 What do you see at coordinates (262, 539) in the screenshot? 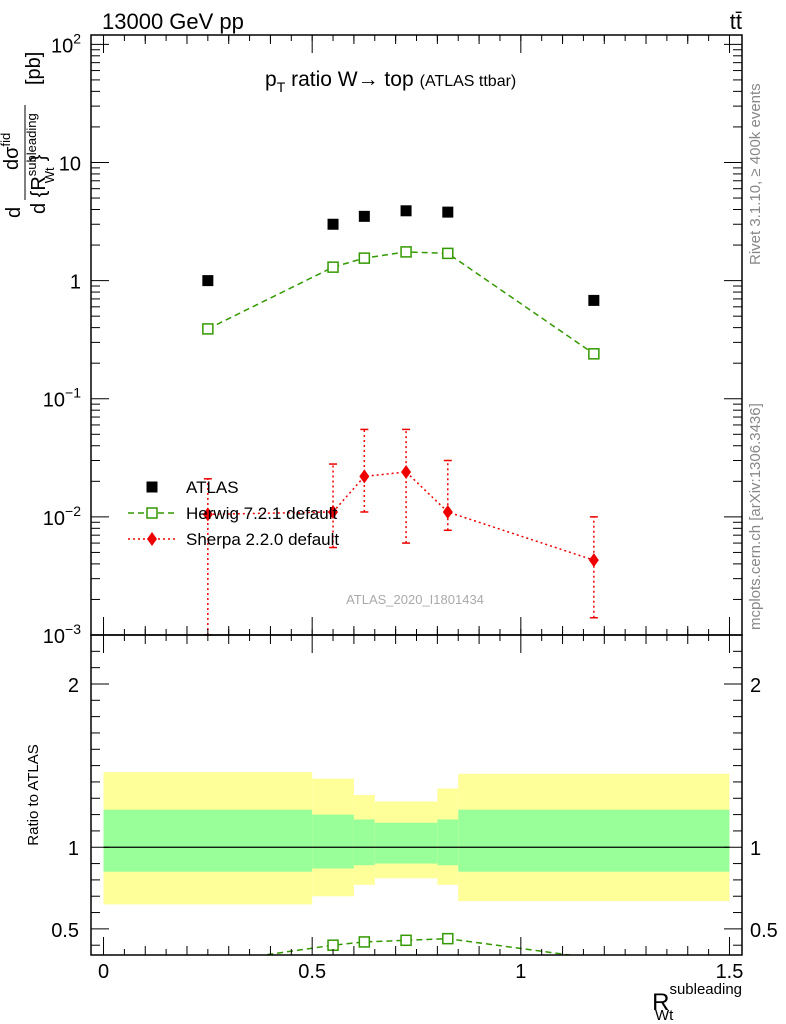
I see `legend-label: Sherpa 2.2.0 default` at bounding box center [262, 539].